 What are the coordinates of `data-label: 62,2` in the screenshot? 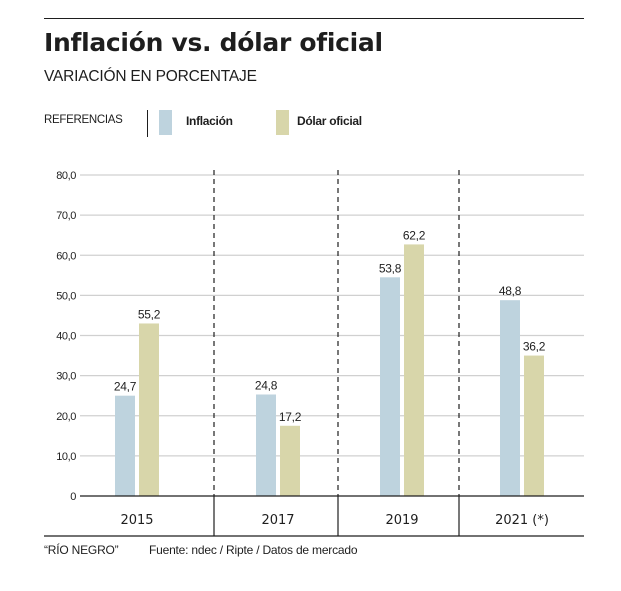 It's located at (414, 235).